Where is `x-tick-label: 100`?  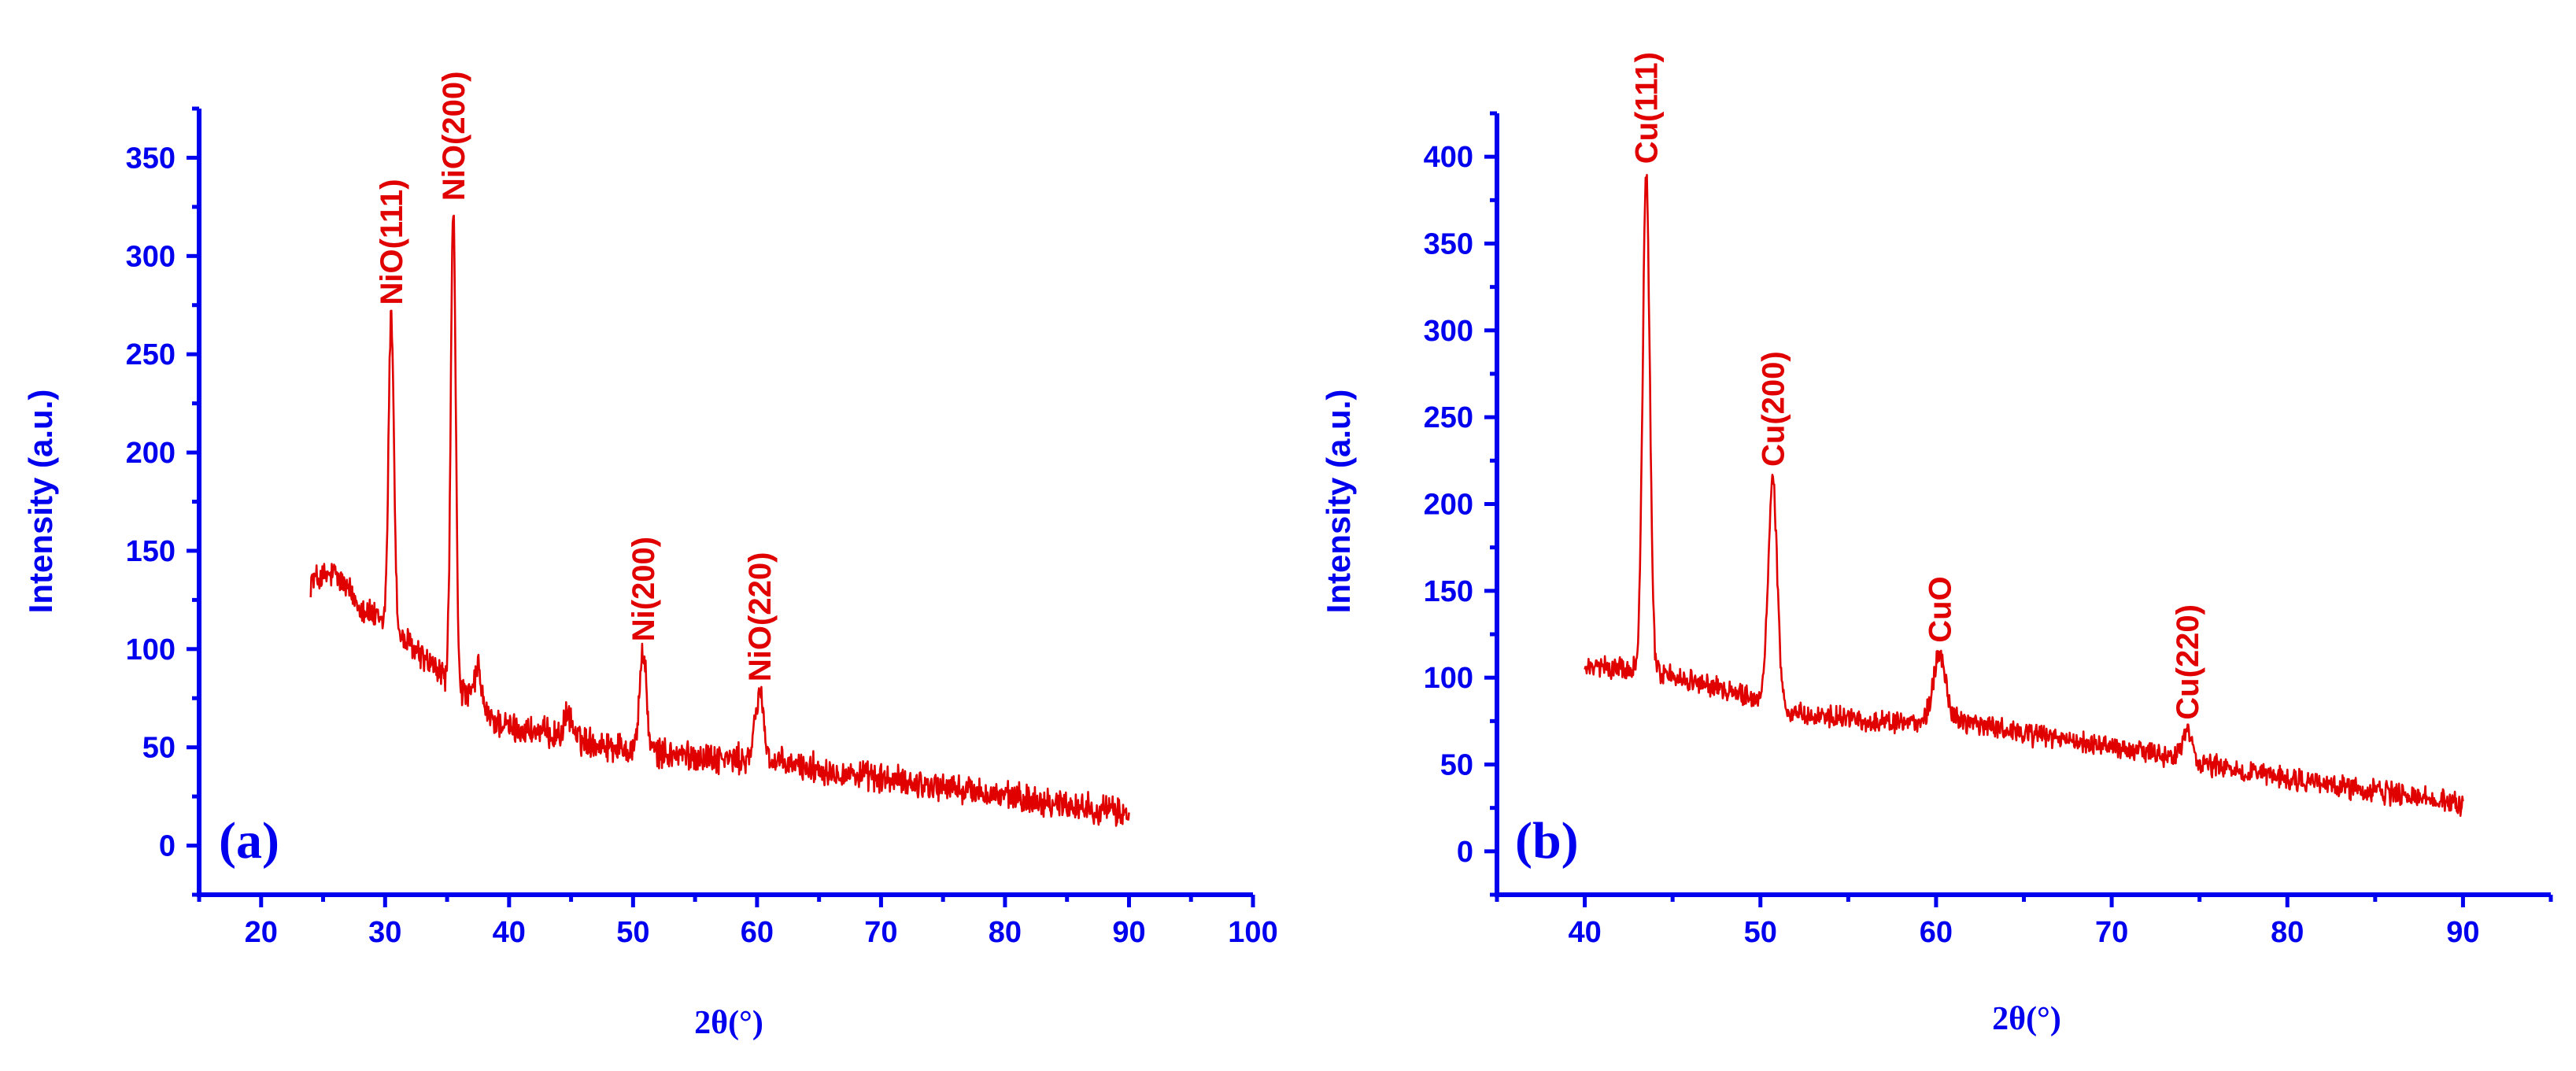 x-tick-label: 100 is located at coordinates (1252, 932).